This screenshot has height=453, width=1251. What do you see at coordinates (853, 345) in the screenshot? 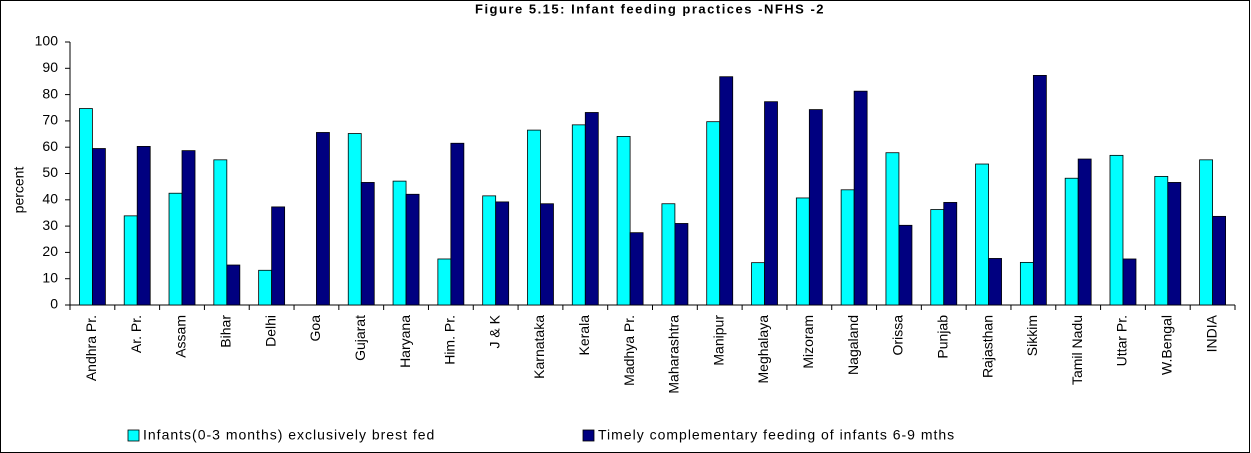
I see `x-tick-label: Nagaland` at bounding box center [853, 345].